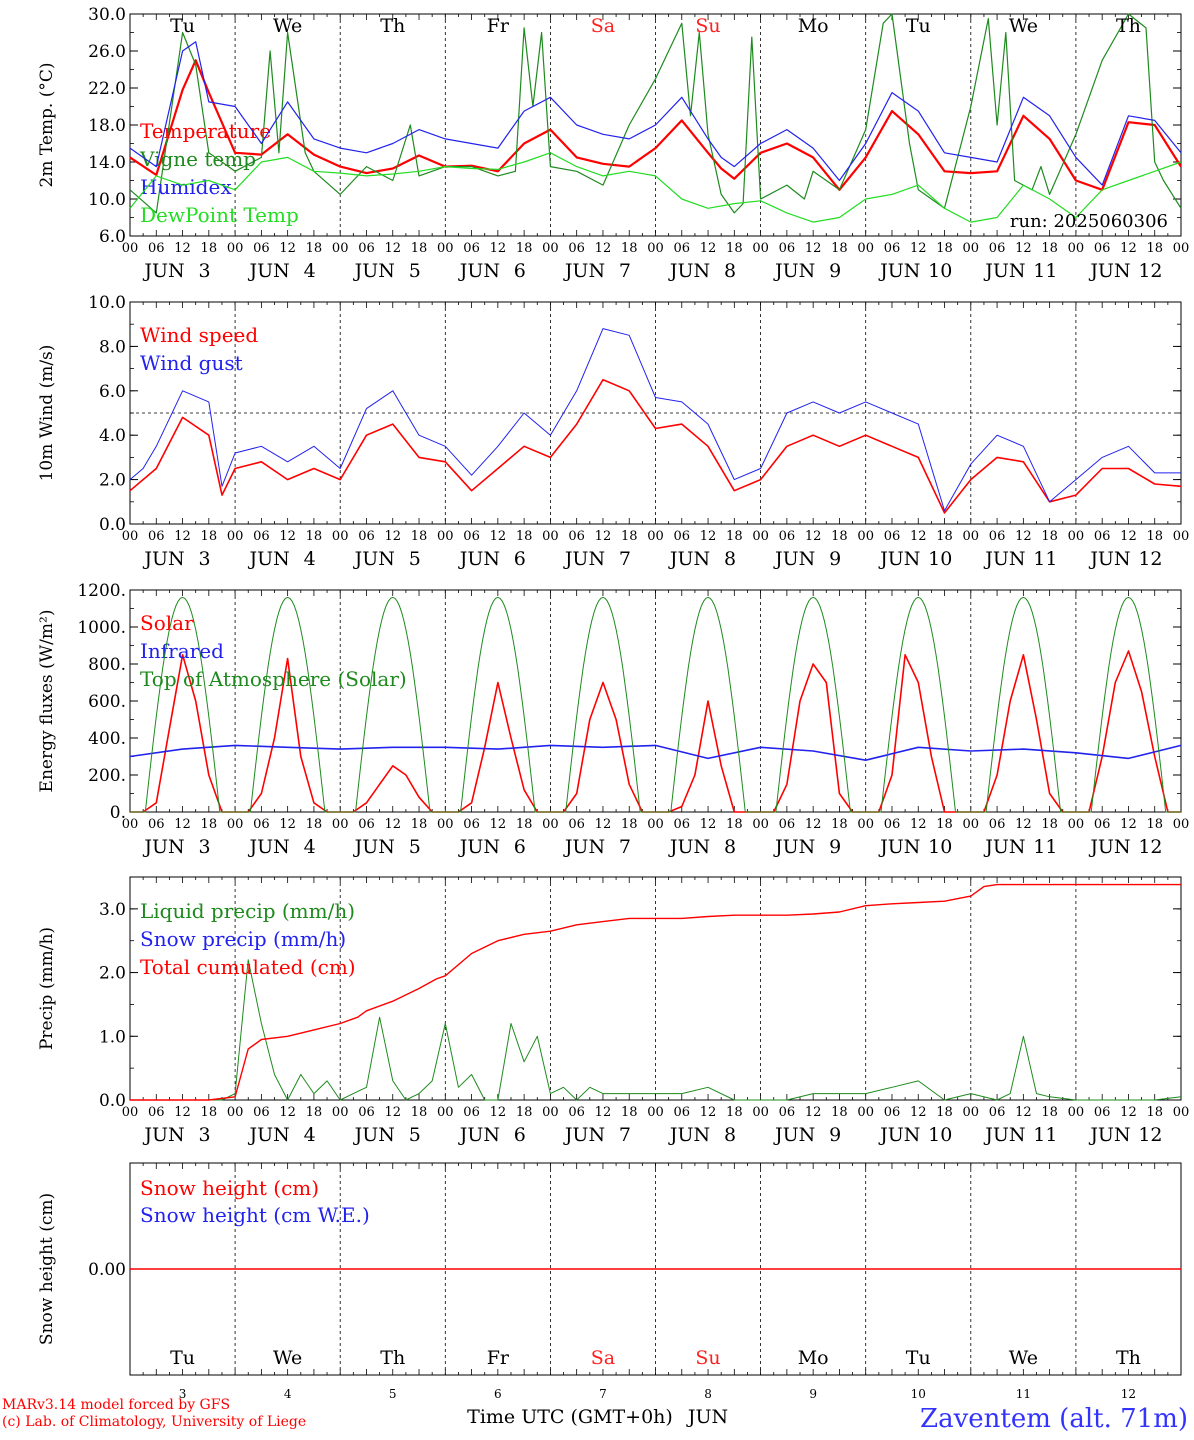  I want to click on date-label: 10, so click(940, 271).